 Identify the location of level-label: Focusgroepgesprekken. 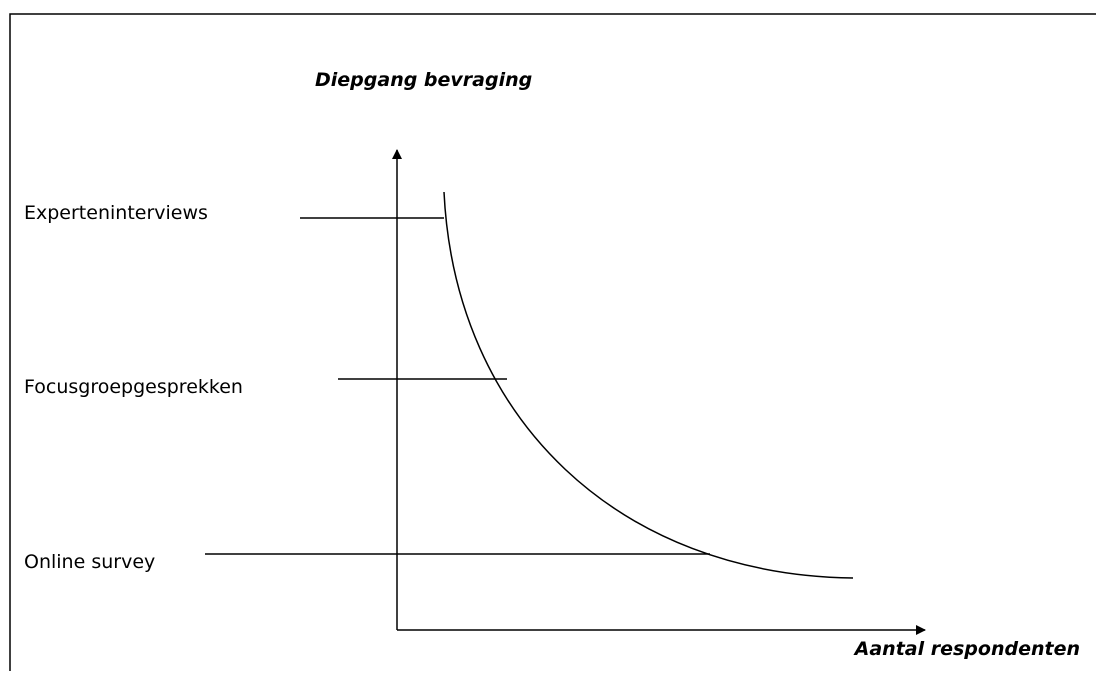
(133, 387).